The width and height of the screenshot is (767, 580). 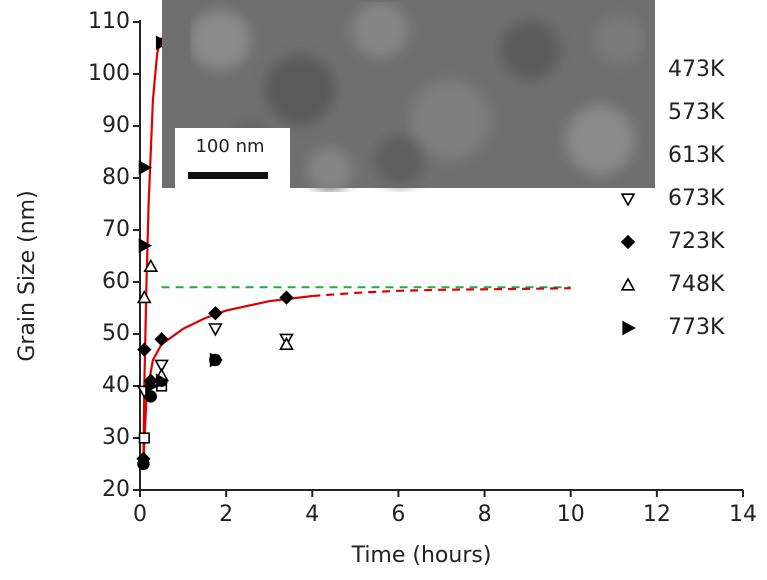 What do you see at coordinates (696, 112) in the screenshot?
I see `legend-label: 573K` at bounding box center [696, 112].